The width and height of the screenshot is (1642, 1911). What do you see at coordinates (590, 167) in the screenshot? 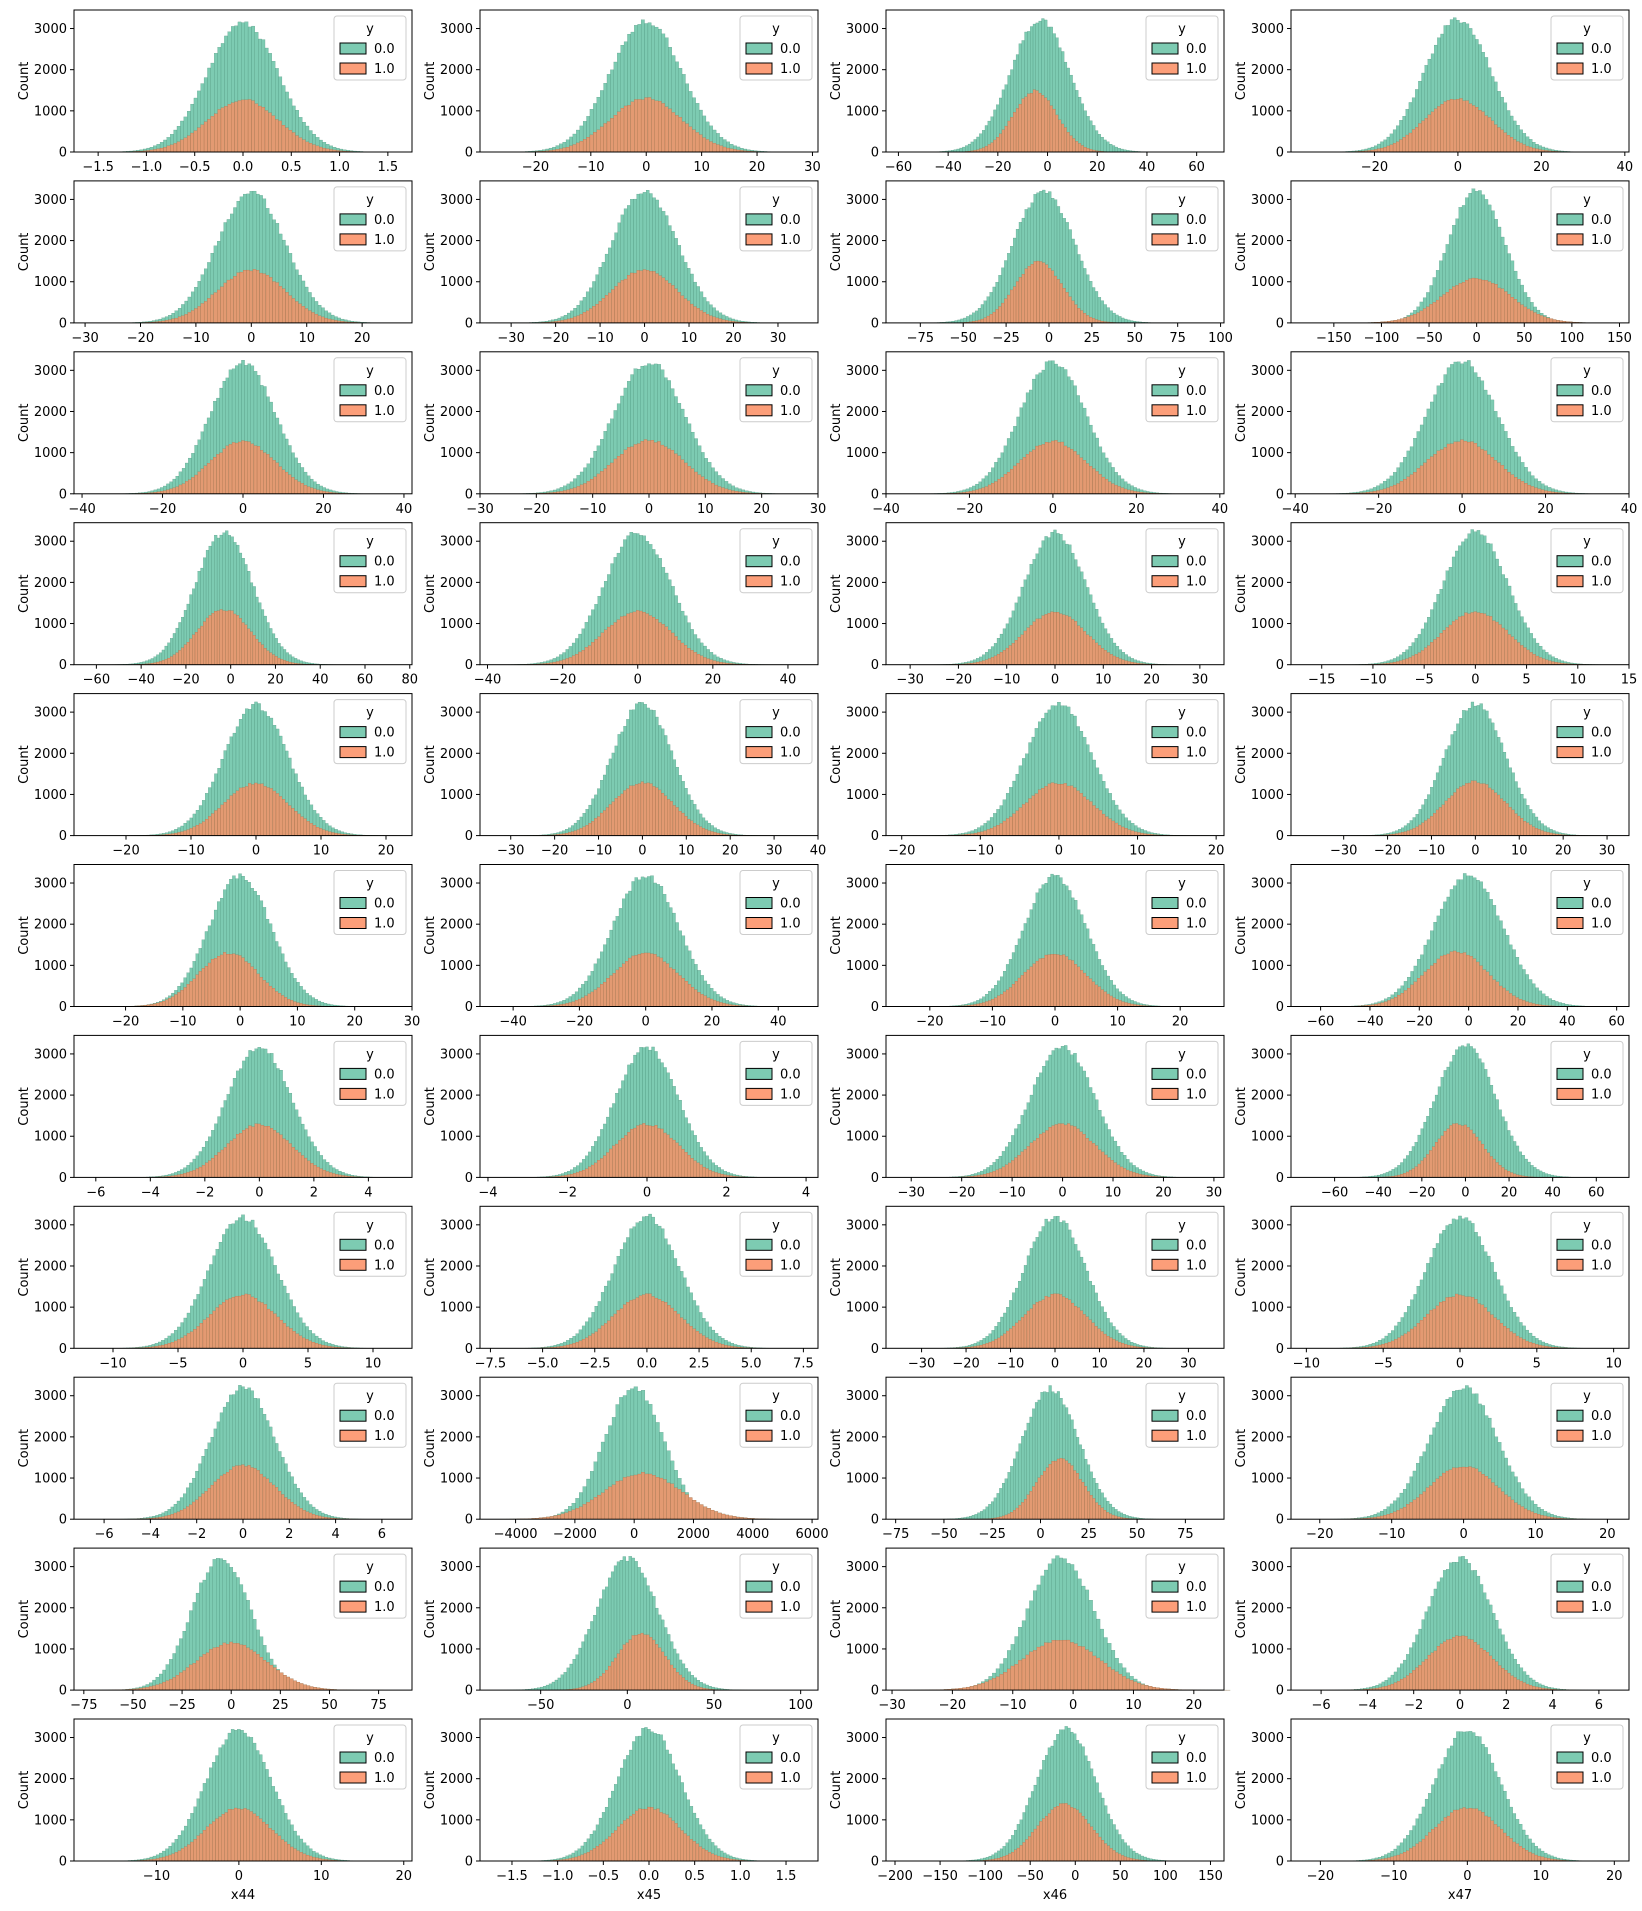
I see `x-tick-label: −10` at bounding box center [590, 167].